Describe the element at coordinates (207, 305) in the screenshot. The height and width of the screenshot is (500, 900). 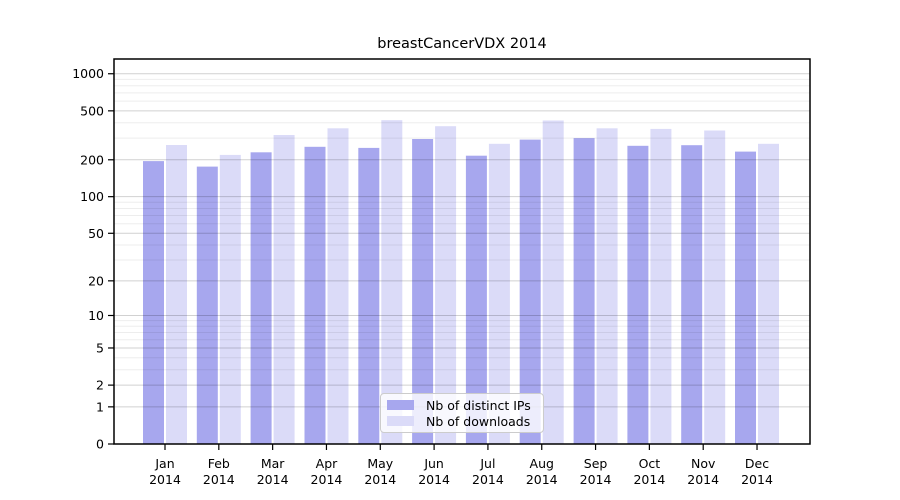
I see `bar-feb-distinct-ips` at that location.